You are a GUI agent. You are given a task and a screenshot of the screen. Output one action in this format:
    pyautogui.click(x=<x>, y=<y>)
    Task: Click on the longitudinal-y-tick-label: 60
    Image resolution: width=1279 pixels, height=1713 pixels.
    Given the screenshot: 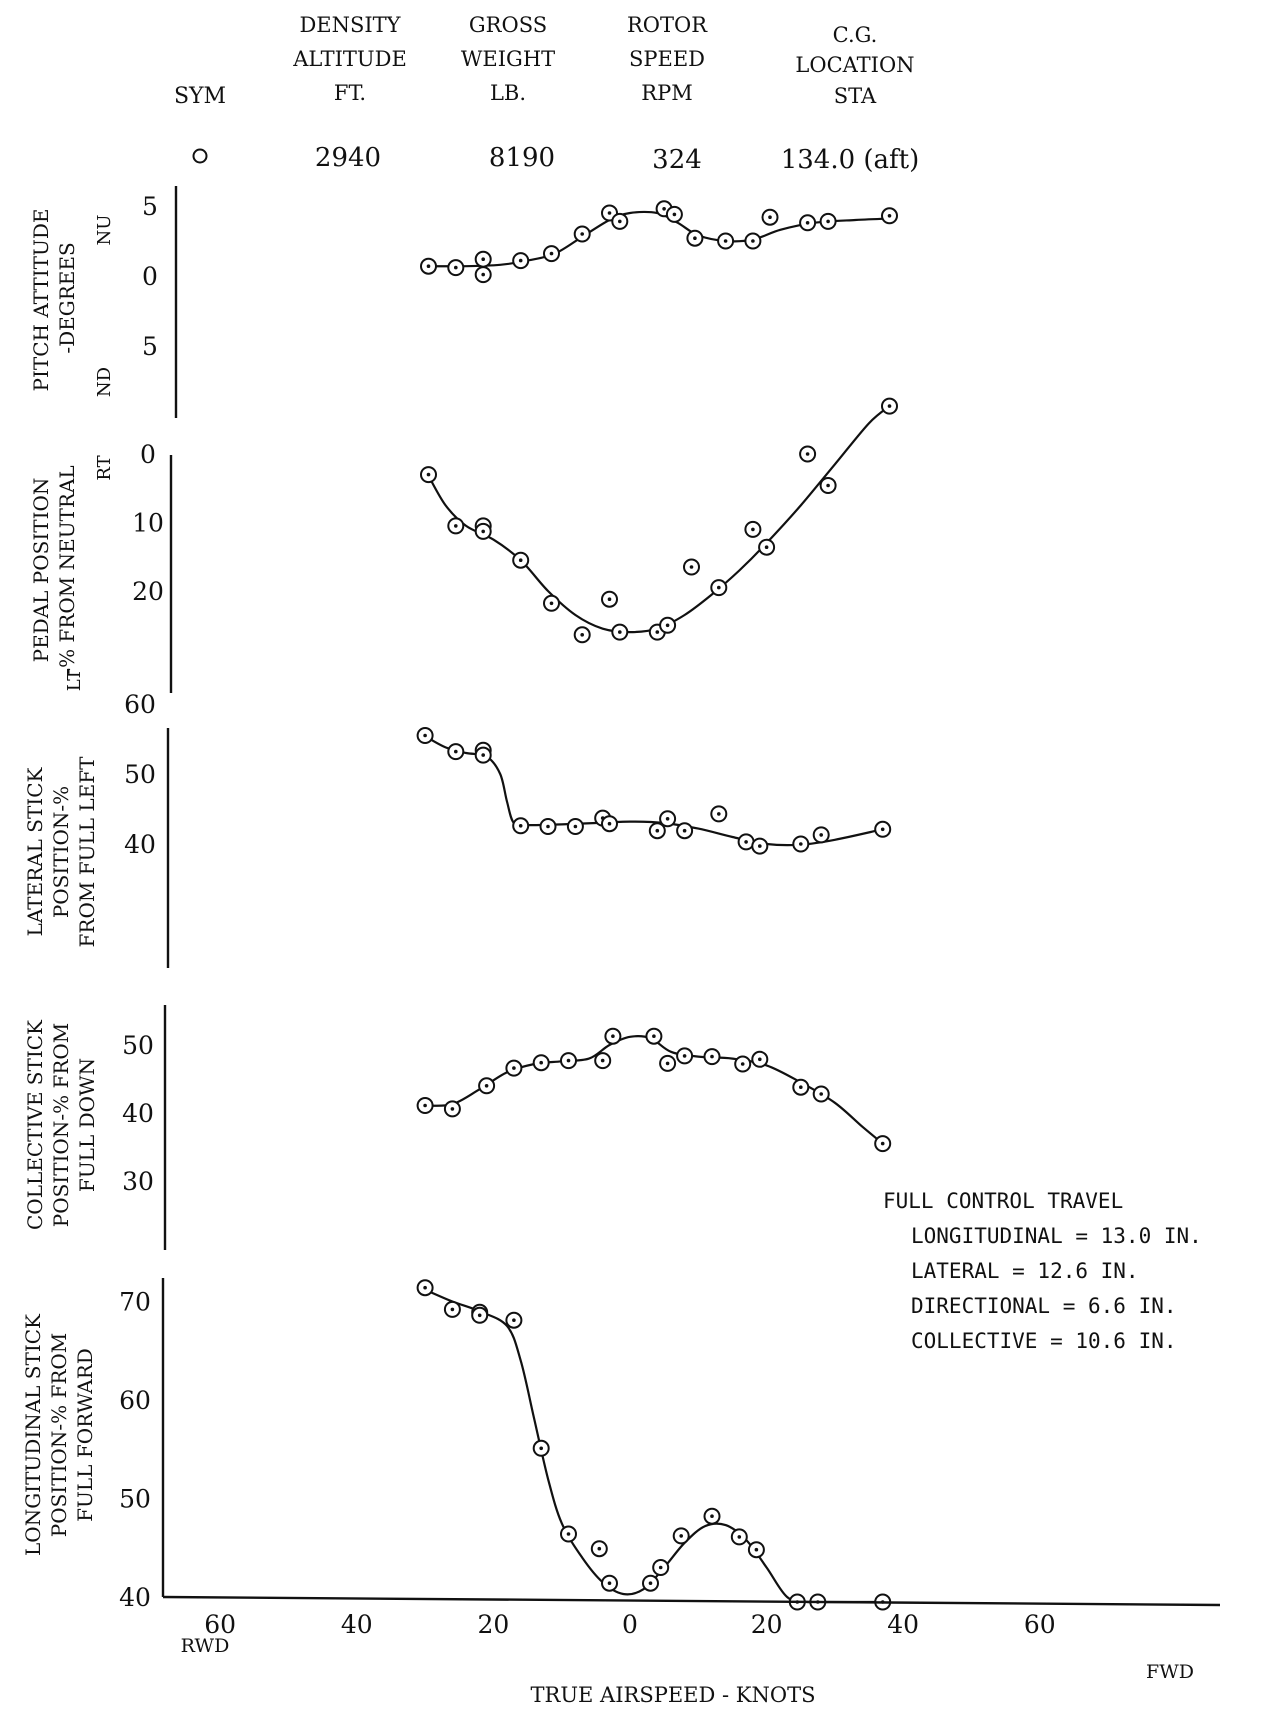 What is the action you would take?
    pyautogui.click(x=135, y=1400)
    